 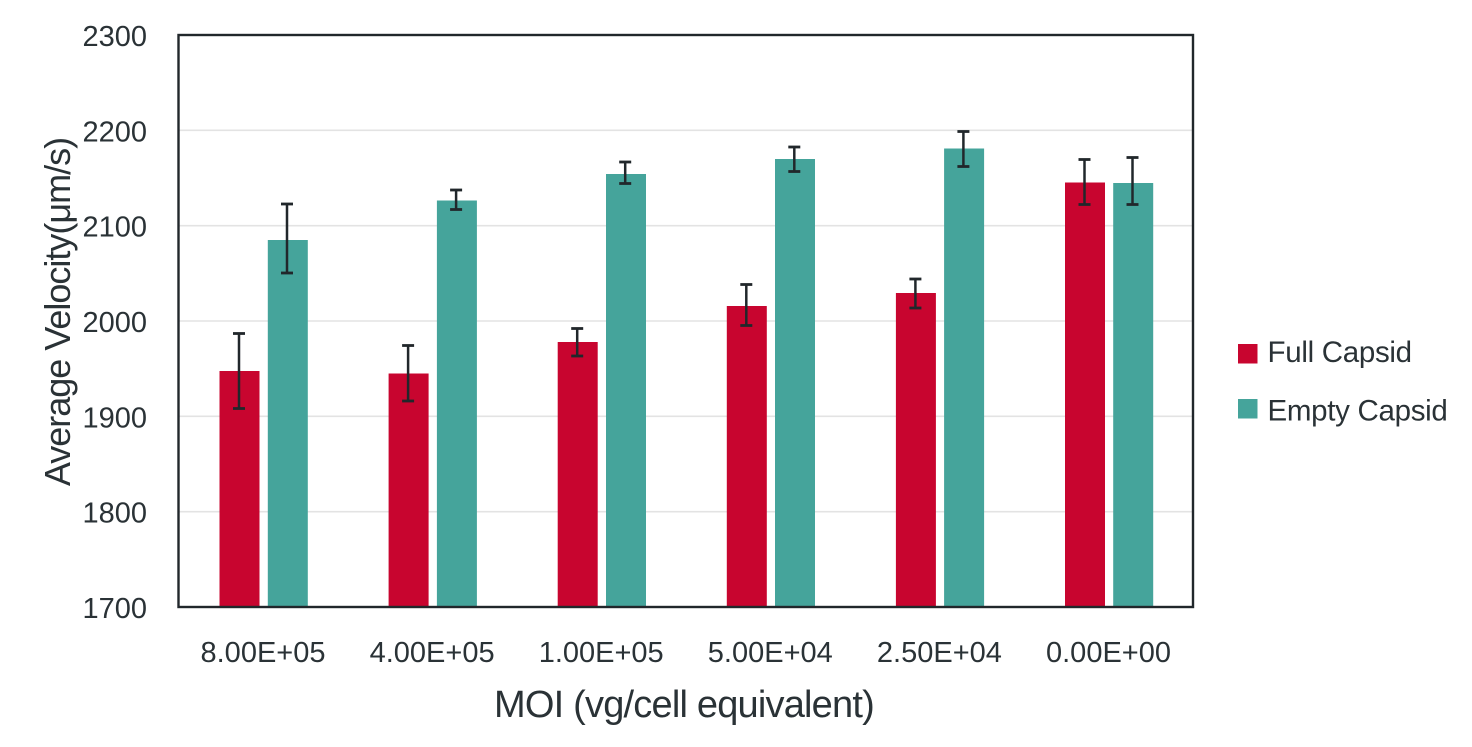 What do you see at coordinates (114, 418) in the screenshot?
I see `svg-text: 1900` at bounding box center [114, 418].